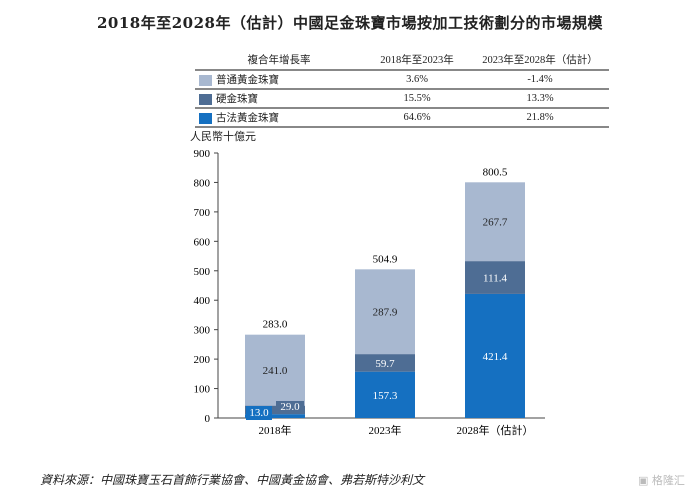 This screenshot has height=498, width=700. I want to click on legend-label: 硬金珠寶, so click(237, 99).